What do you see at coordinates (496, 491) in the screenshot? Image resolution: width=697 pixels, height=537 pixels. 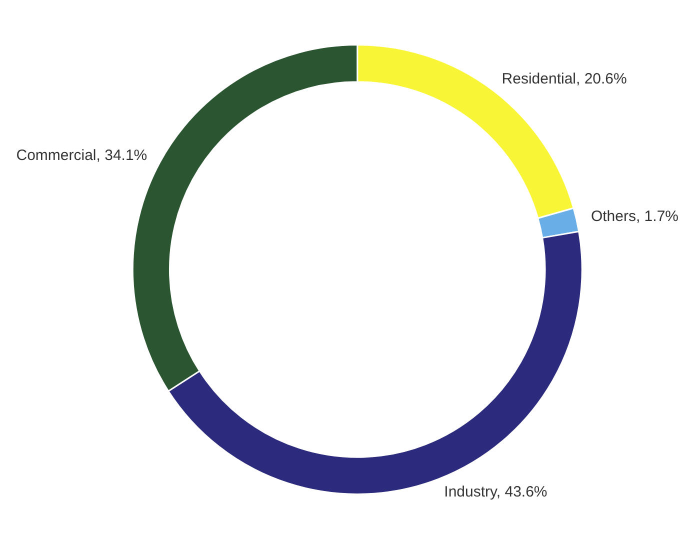 I see `slice-label: Industry, 43.6%` at bounding box center [496, 491].